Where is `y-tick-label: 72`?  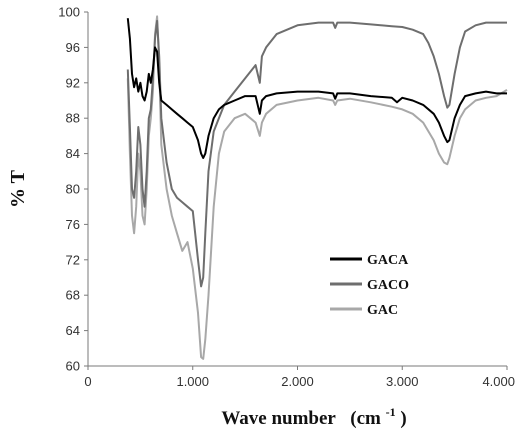 y-tick-label: 72 is located at coordinates (73, 259).